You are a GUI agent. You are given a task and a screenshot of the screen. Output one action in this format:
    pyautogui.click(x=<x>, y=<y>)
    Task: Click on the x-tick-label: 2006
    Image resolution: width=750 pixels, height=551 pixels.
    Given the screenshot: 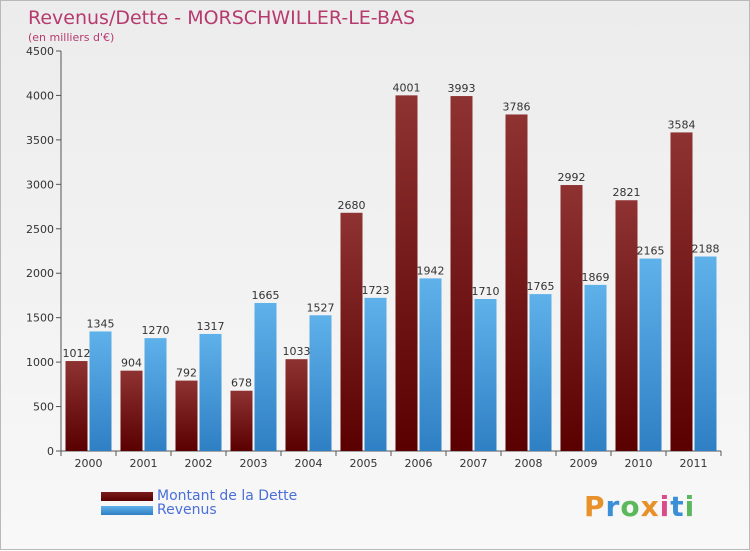 What is the action you would take?
    pyautogui.click(x=419, y=463)
    